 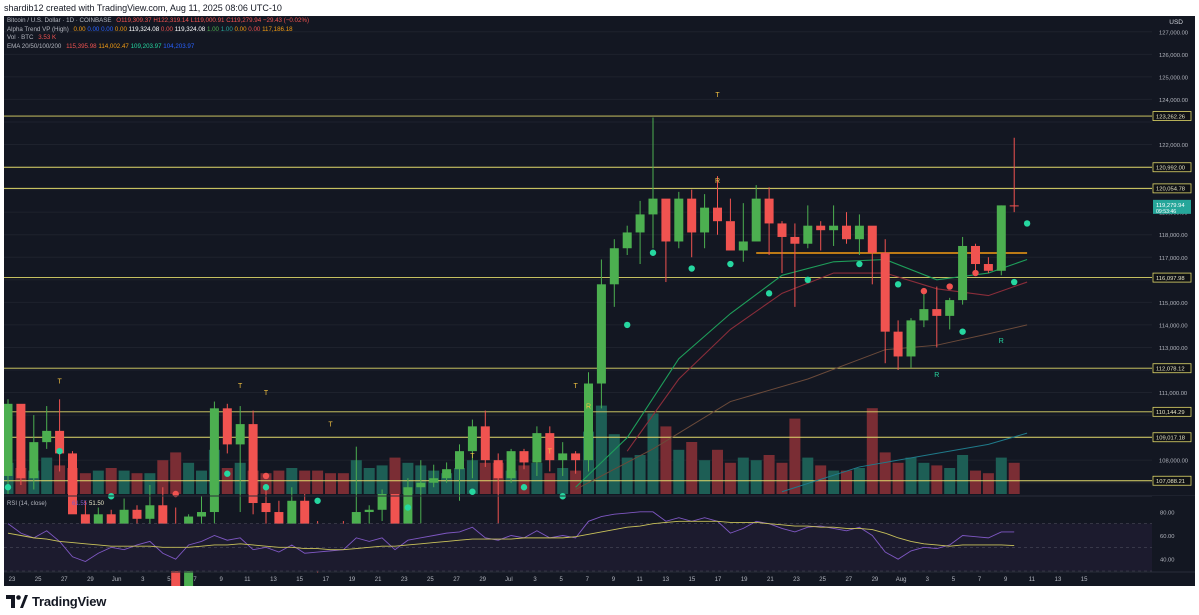 What do you see at coordinates (17, 601) in the screenshot?
I see `tradingview-icon` at bounding box center [17, 601].